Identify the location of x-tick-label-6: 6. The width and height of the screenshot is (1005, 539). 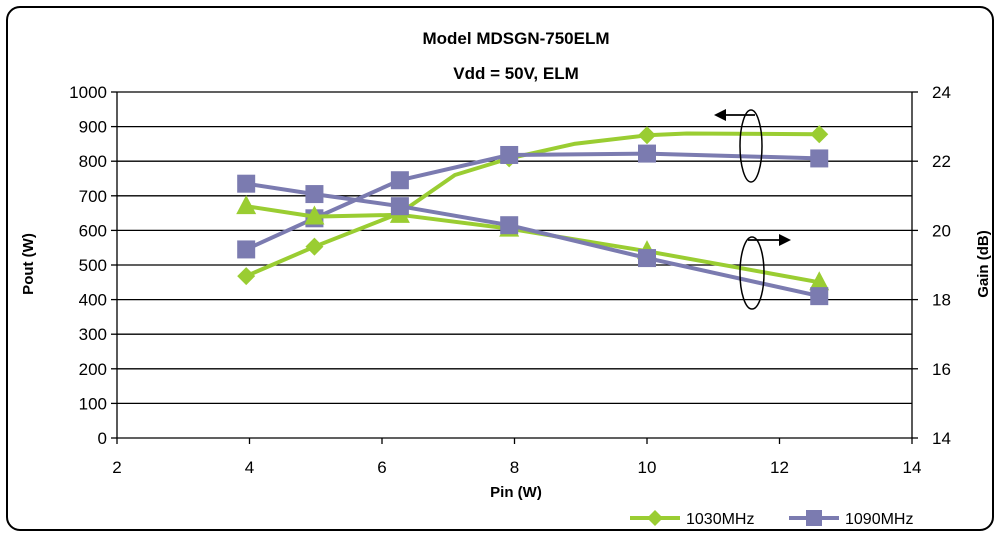
(381, 467).